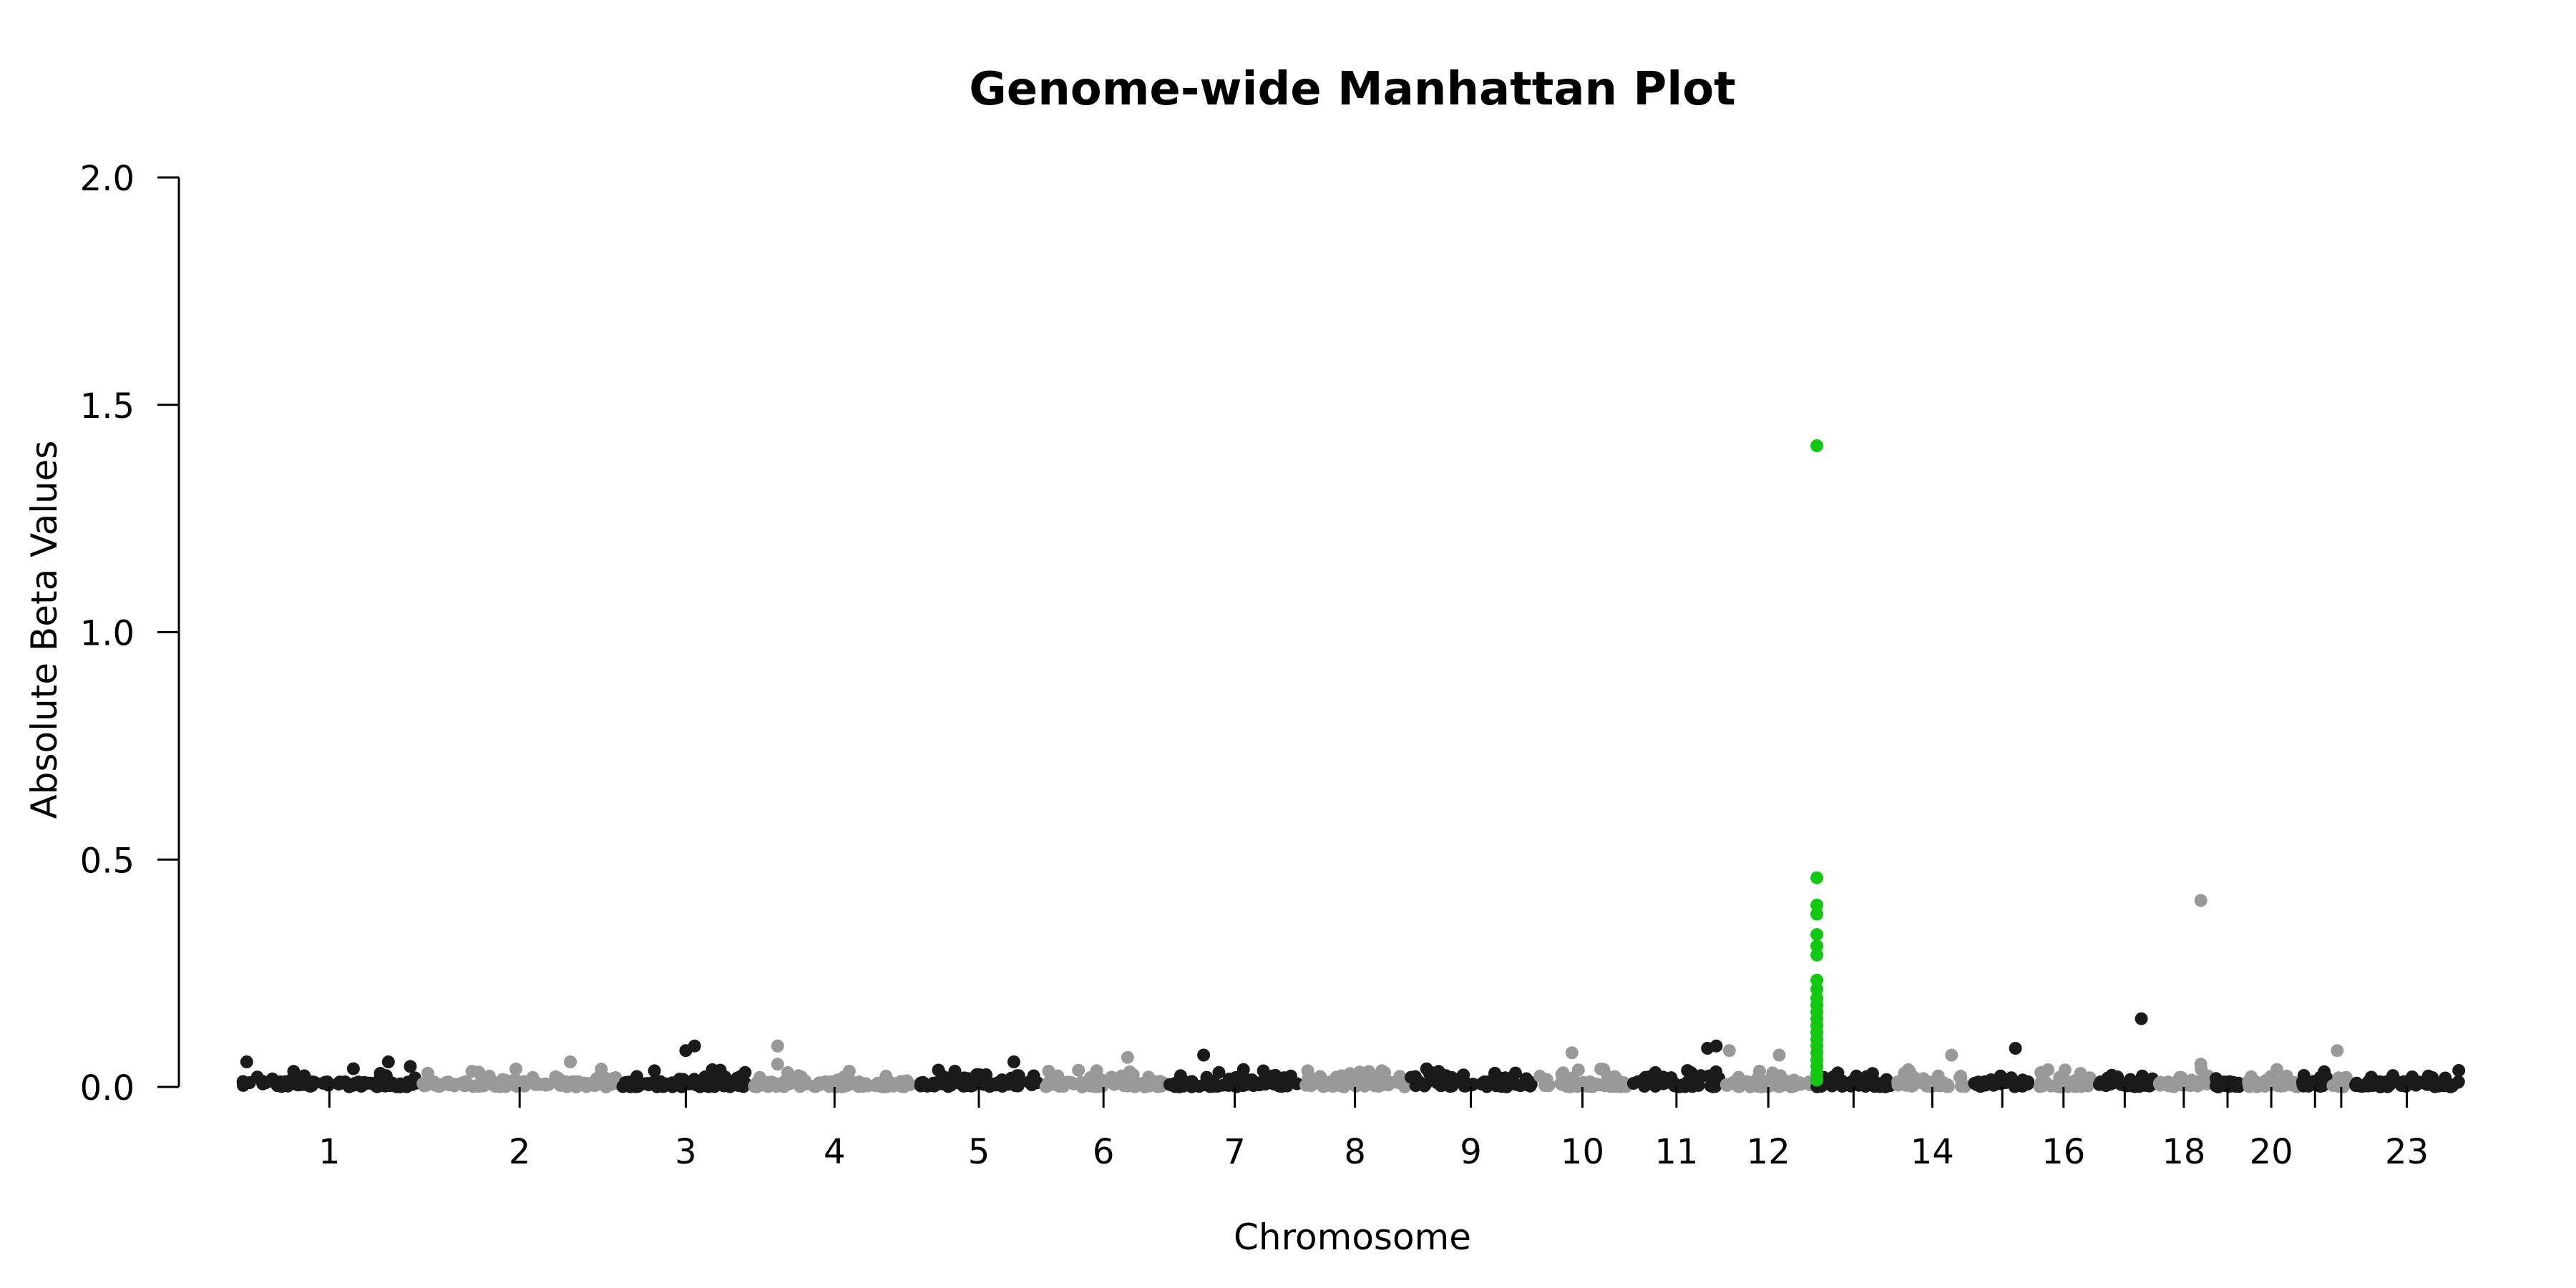 The width and height of the screenshot is (2576, 1288). Describe the element at coordinates (107, 1088) in the screenshot. I see `y-tick-label: 0.0` at that location.